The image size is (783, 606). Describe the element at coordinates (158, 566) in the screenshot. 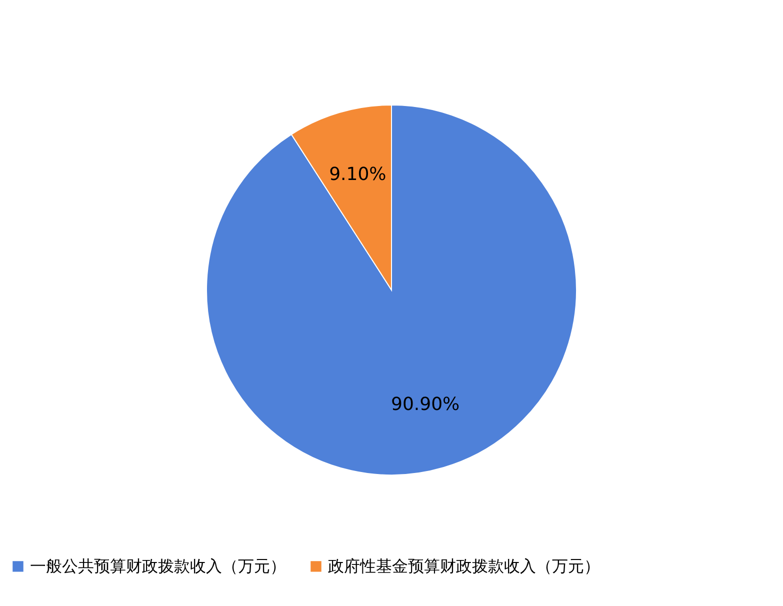

I see `legend-label: 一般公共预算财政拨款收入（万元）` at that location.